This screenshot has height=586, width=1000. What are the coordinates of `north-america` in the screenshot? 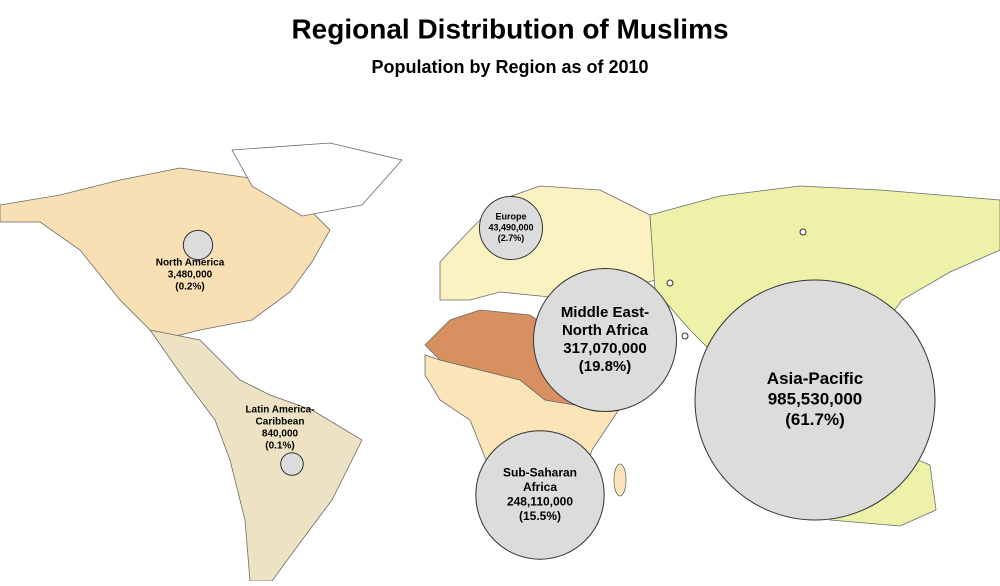 It's located at (165, 254).